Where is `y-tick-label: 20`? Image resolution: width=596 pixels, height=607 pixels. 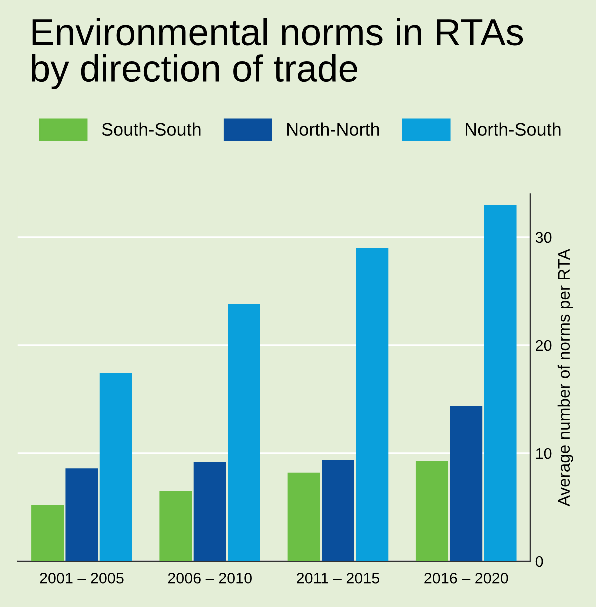 y-tick-label: 20 is located at coordinates (544, 346).